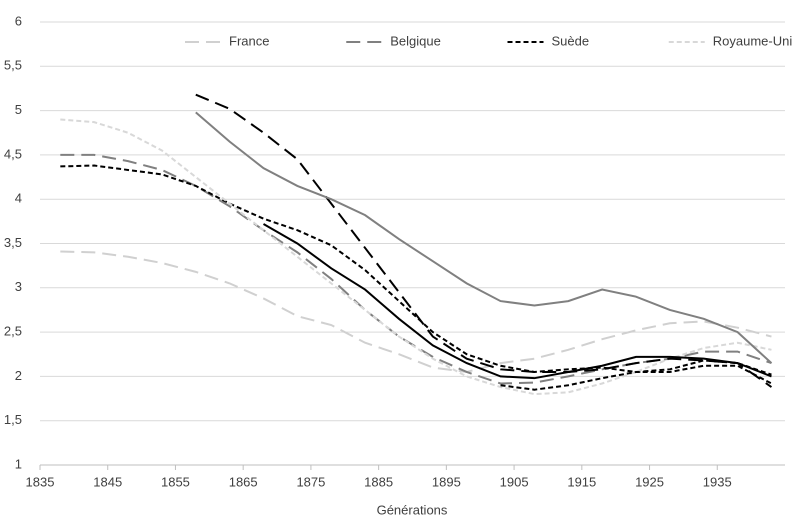 This screenshot has width=794, height=525. Describe the element at coordinates (415, 40) in the screenshot. I see `legend-label: Belgique` at that location.